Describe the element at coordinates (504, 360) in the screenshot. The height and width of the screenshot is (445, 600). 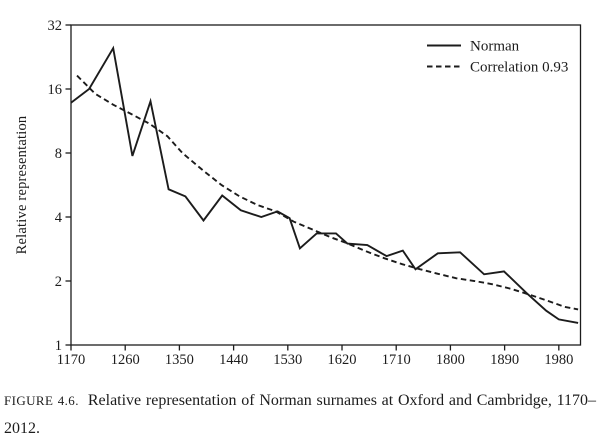
I see `x-tick-label: 1890` at that location.